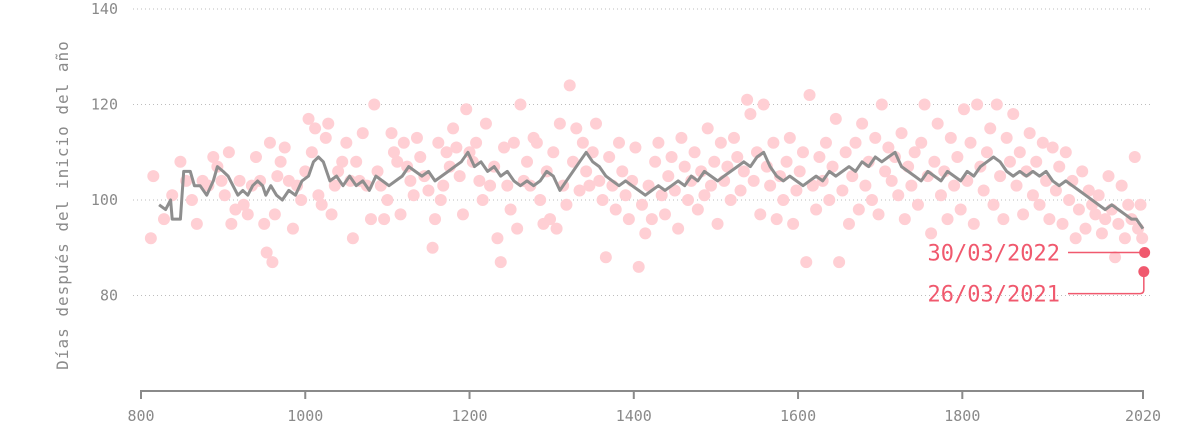  I want to click on x-tick-label: 800, so click(140, 416).